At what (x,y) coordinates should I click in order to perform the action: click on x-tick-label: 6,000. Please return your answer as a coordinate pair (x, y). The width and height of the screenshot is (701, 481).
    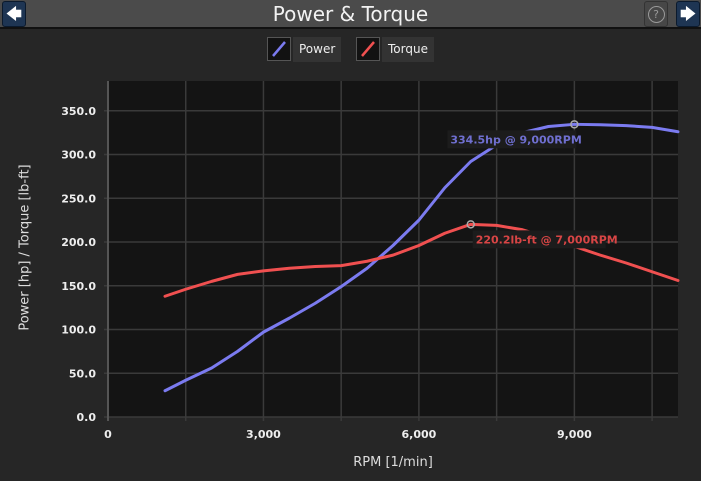
    Looking at the image, I should click on (419, 434).